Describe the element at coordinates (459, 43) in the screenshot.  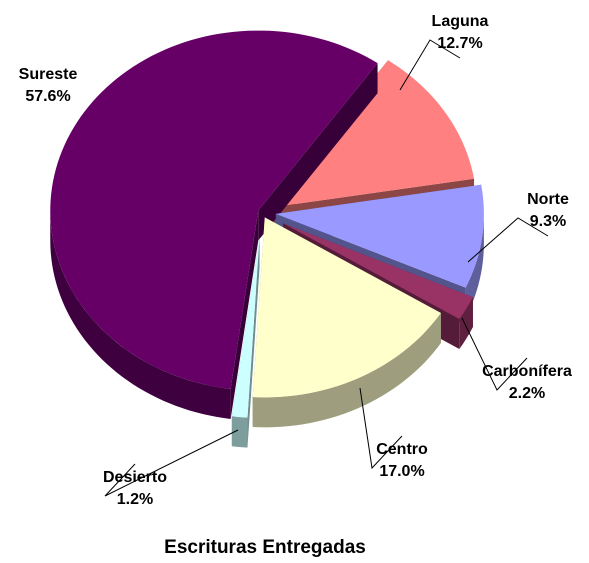
I see `value-label: 12.7%` at that location.